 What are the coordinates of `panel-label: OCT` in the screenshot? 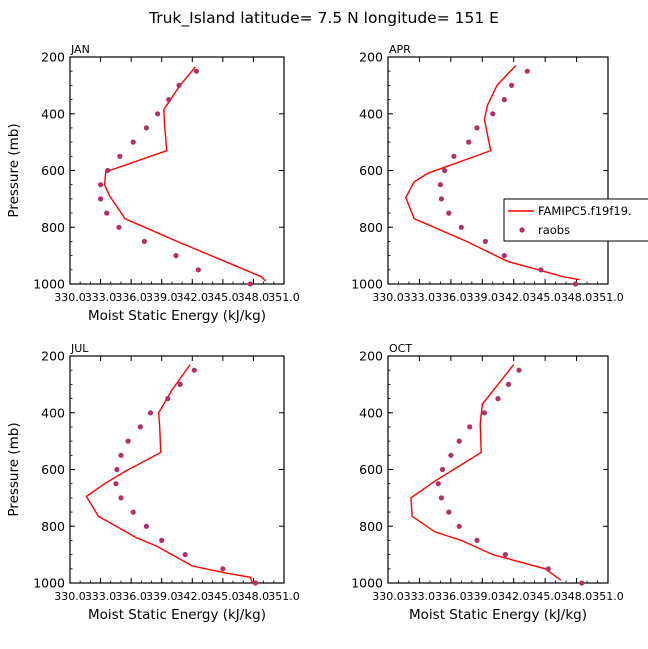 It's located at (400, 348).